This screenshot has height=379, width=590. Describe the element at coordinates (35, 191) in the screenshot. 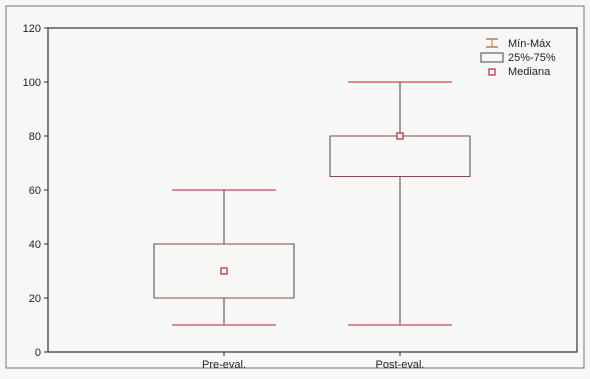

I see `y-tick-label-60: 60` at that location.